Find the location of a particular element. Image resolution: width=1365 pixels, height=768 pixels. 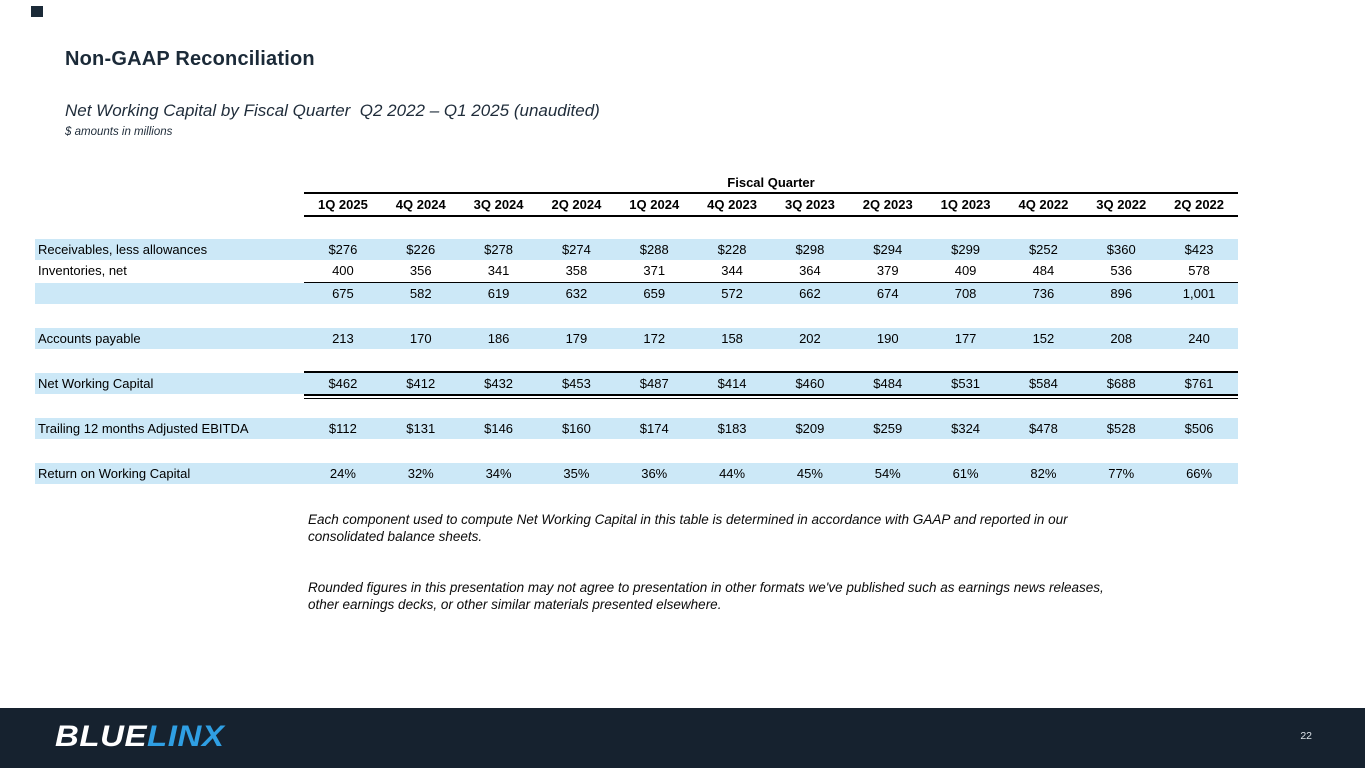

table-cell: 35% is located at coordinates (576, 473).